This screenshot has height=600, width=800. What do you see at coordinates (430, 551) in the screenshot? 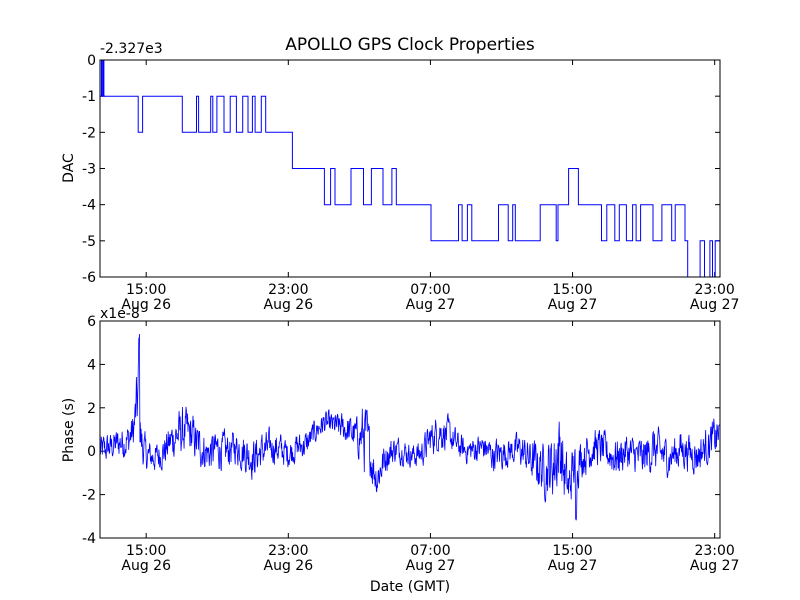
I see `phase-x-tick-time: 07:00` at bounding box center [430, 551].